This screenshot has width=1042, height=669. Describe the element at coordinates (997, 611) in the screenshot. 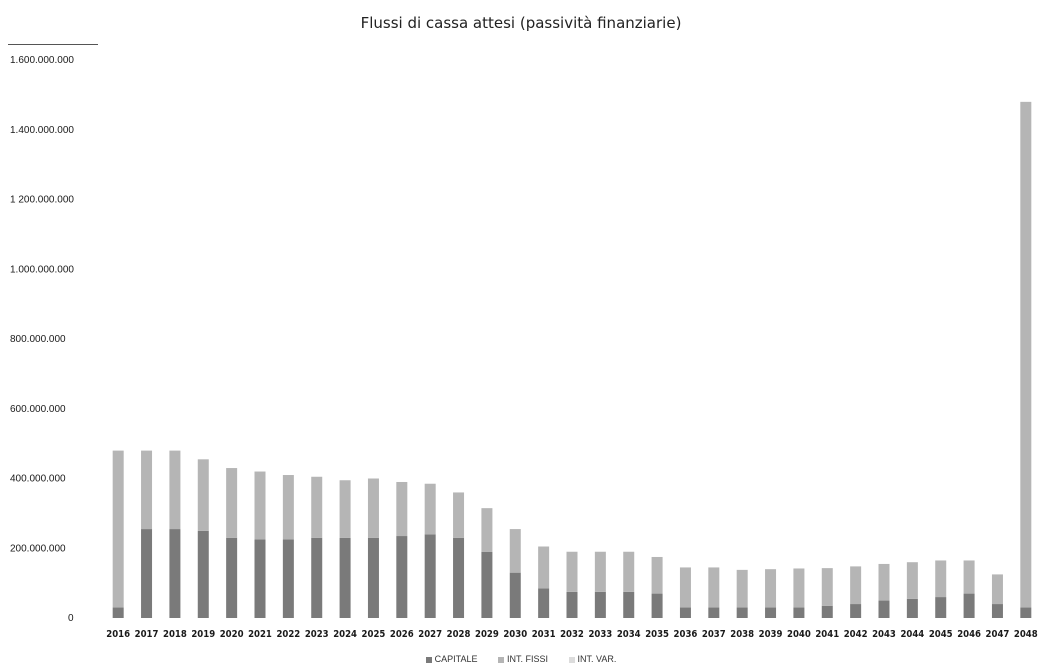

I see `bar-capitale-2047` at that location.